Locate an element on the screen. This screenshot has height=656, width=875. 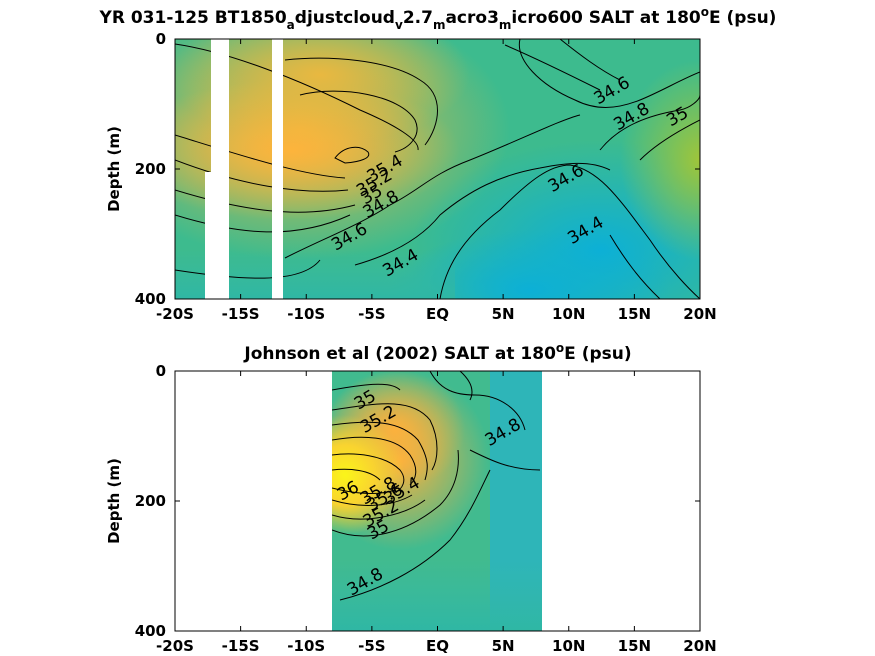
top-x-tick-label: -5S is located at coordinates (371, 314).